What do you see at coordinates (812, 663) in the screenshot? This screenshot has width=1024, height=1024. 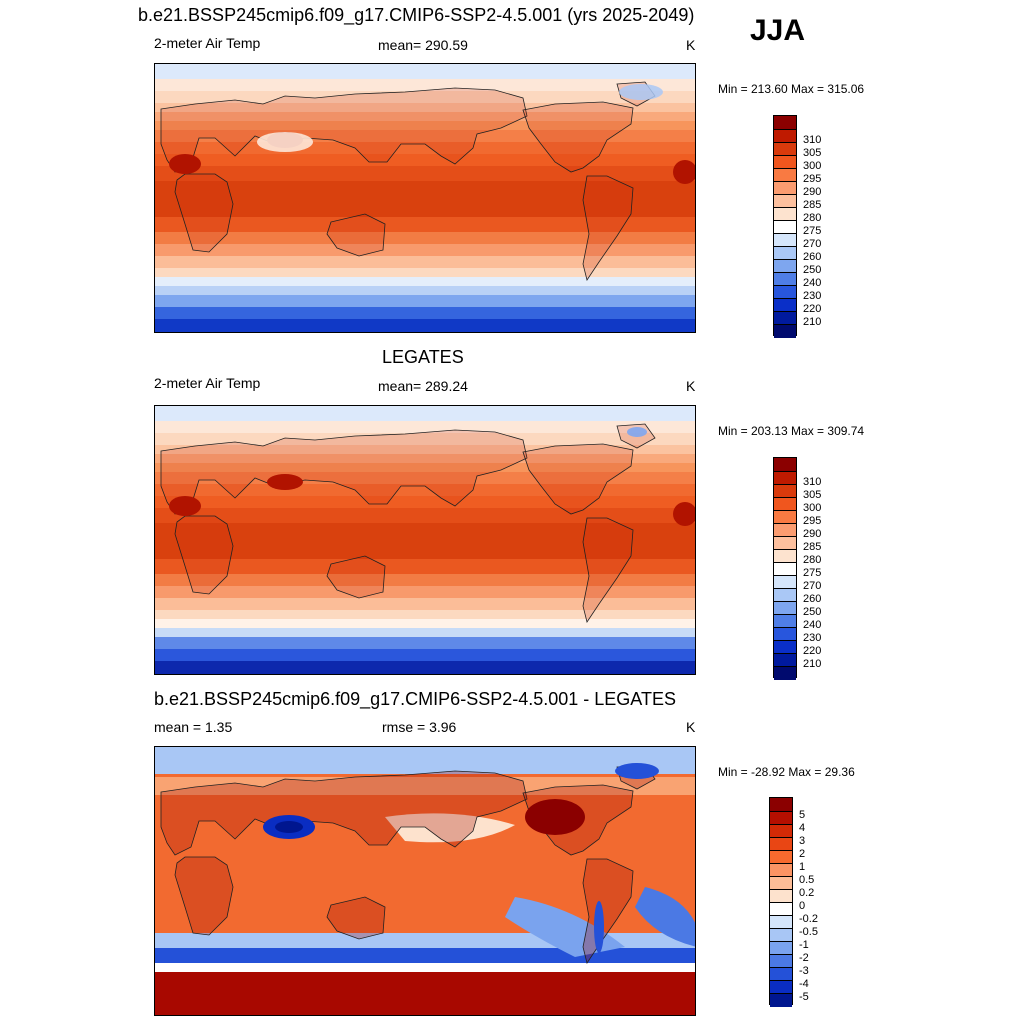 I see `colorbar-label: 210` at bounding box center [812, 663].